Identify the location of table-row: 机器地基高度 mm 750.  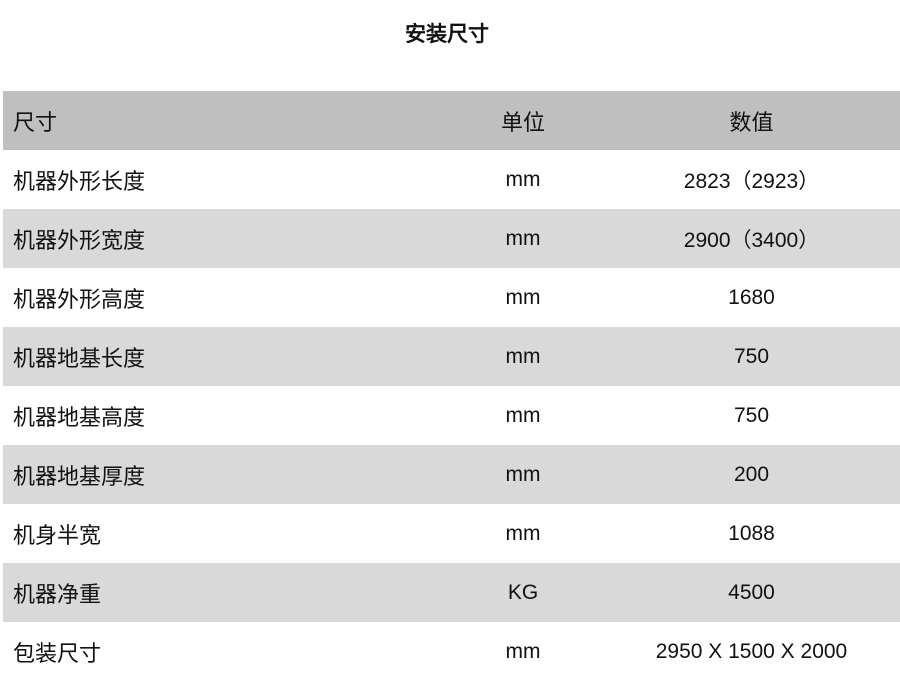
(451, 415).